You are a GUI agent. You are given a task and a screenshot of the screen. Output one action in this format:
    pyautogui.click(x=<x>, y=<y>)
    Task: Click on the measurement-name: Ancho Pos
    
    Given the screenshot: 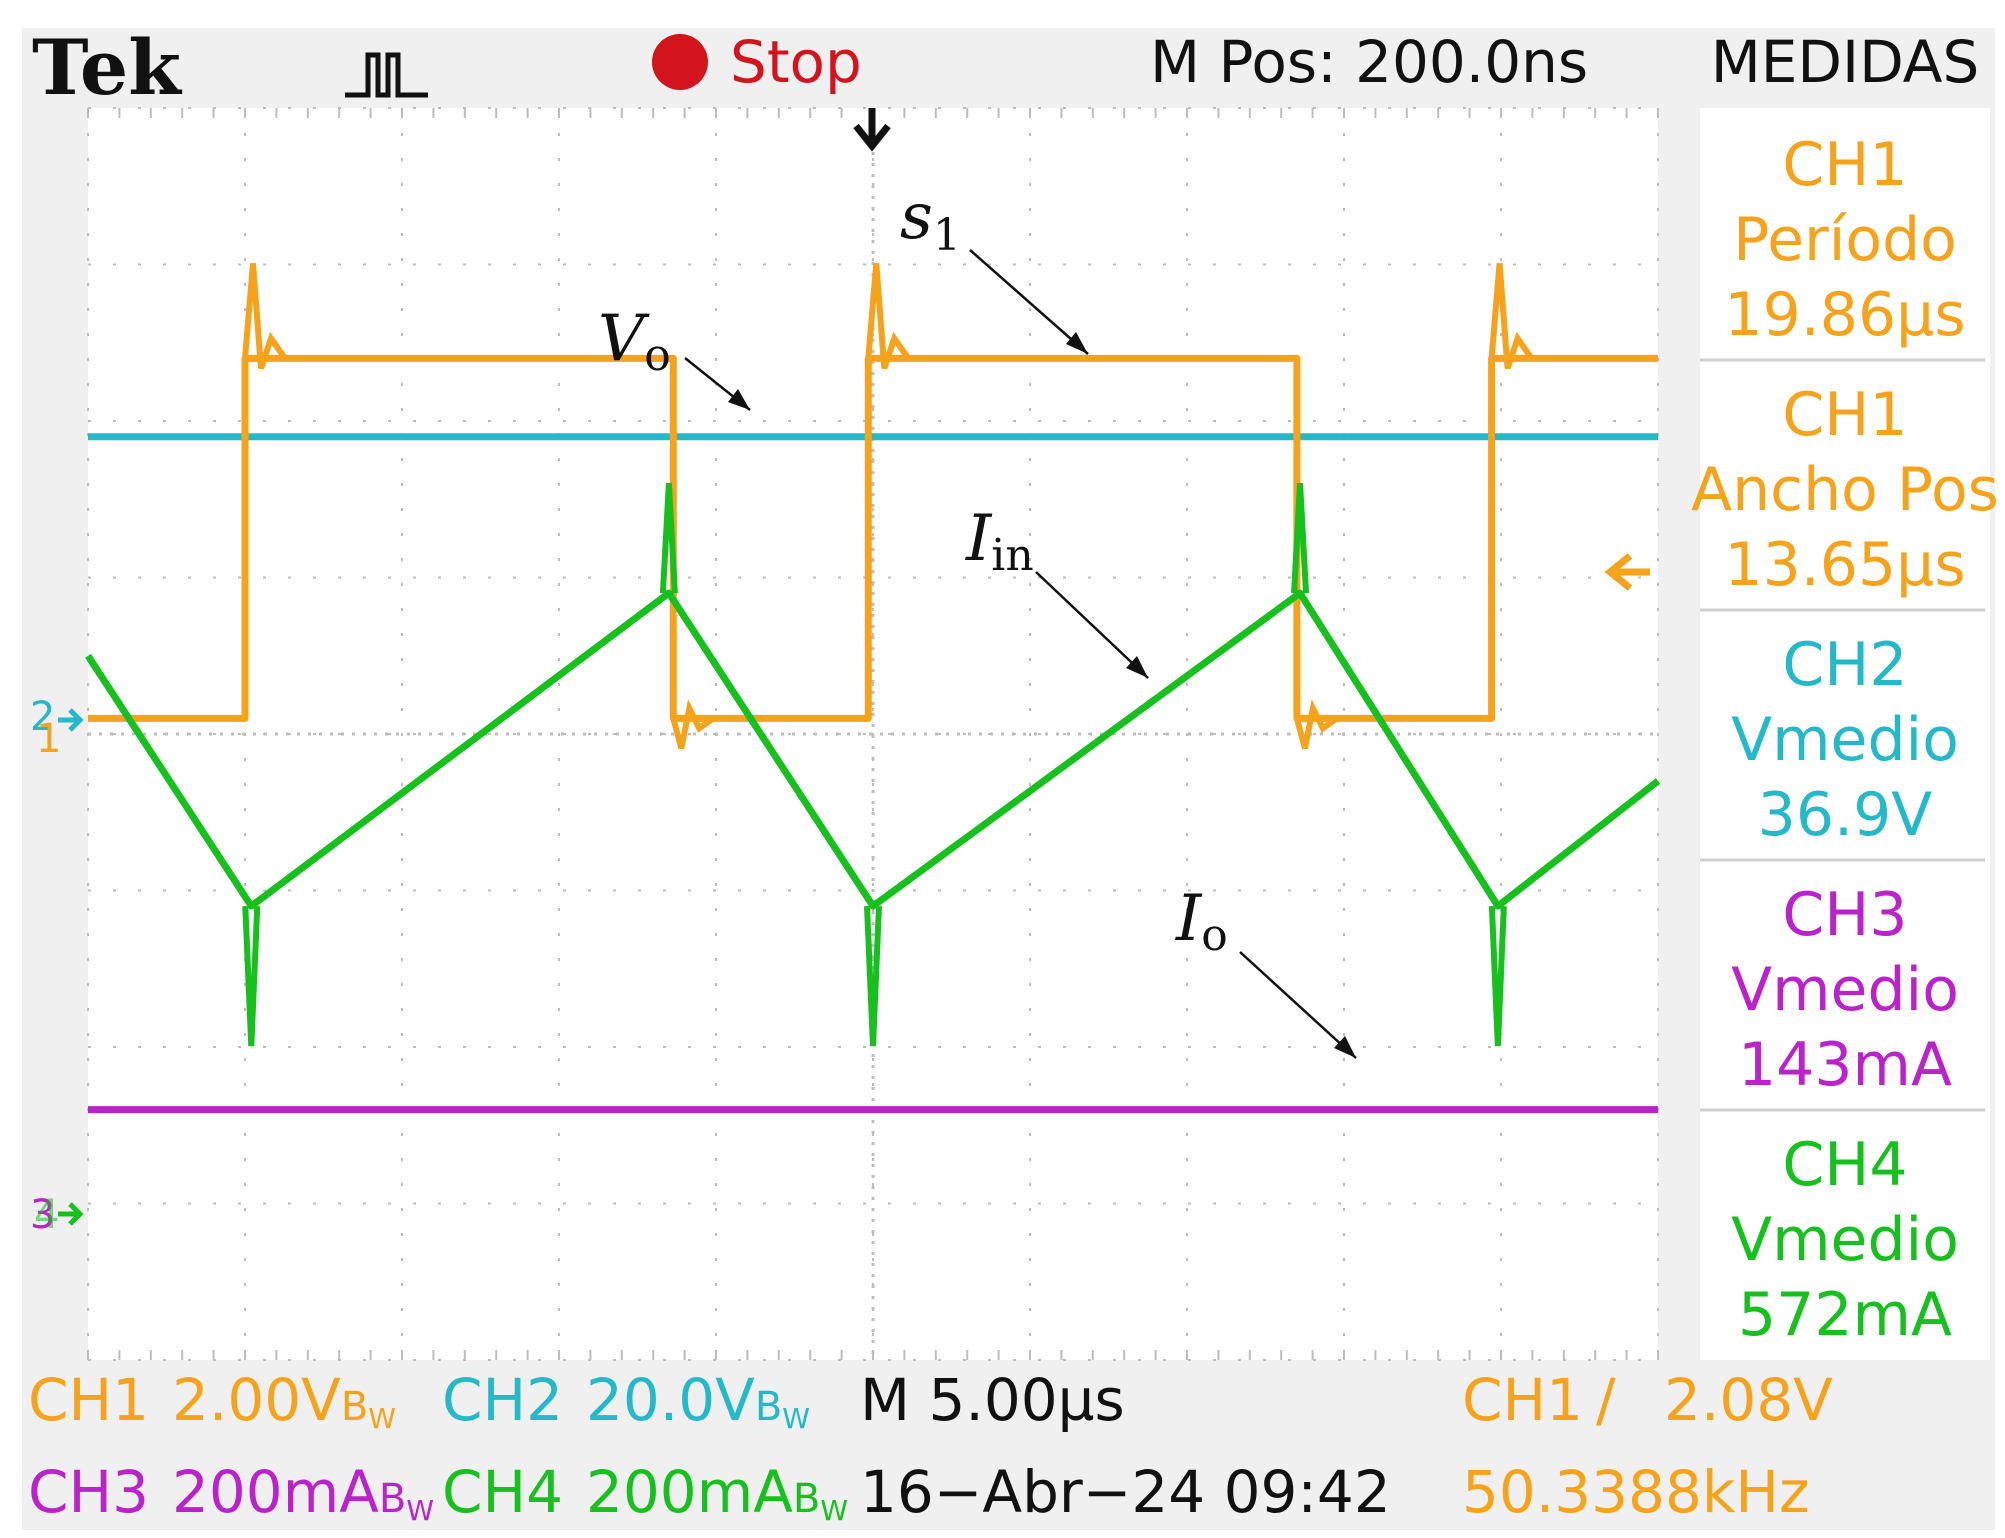 What is the action you would take?
    pyautogui.click(x=1845, y=490)
    